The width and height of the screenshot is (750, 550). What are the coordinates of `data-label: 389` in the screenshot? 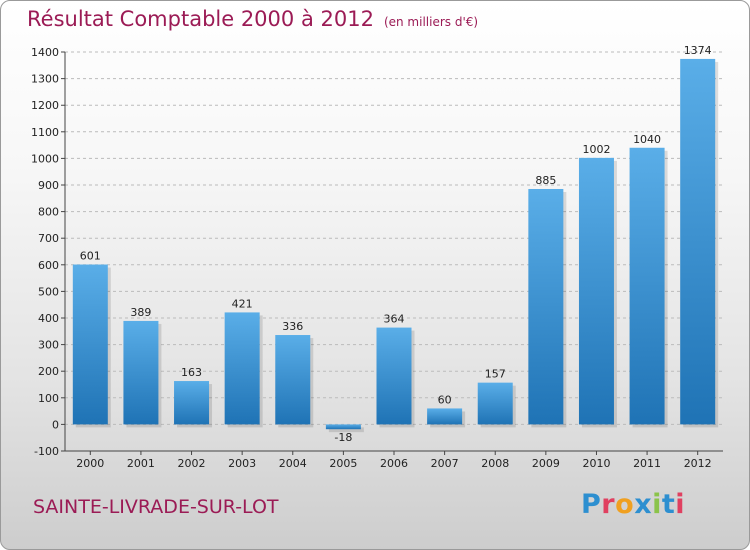 It's located at (140, 312).